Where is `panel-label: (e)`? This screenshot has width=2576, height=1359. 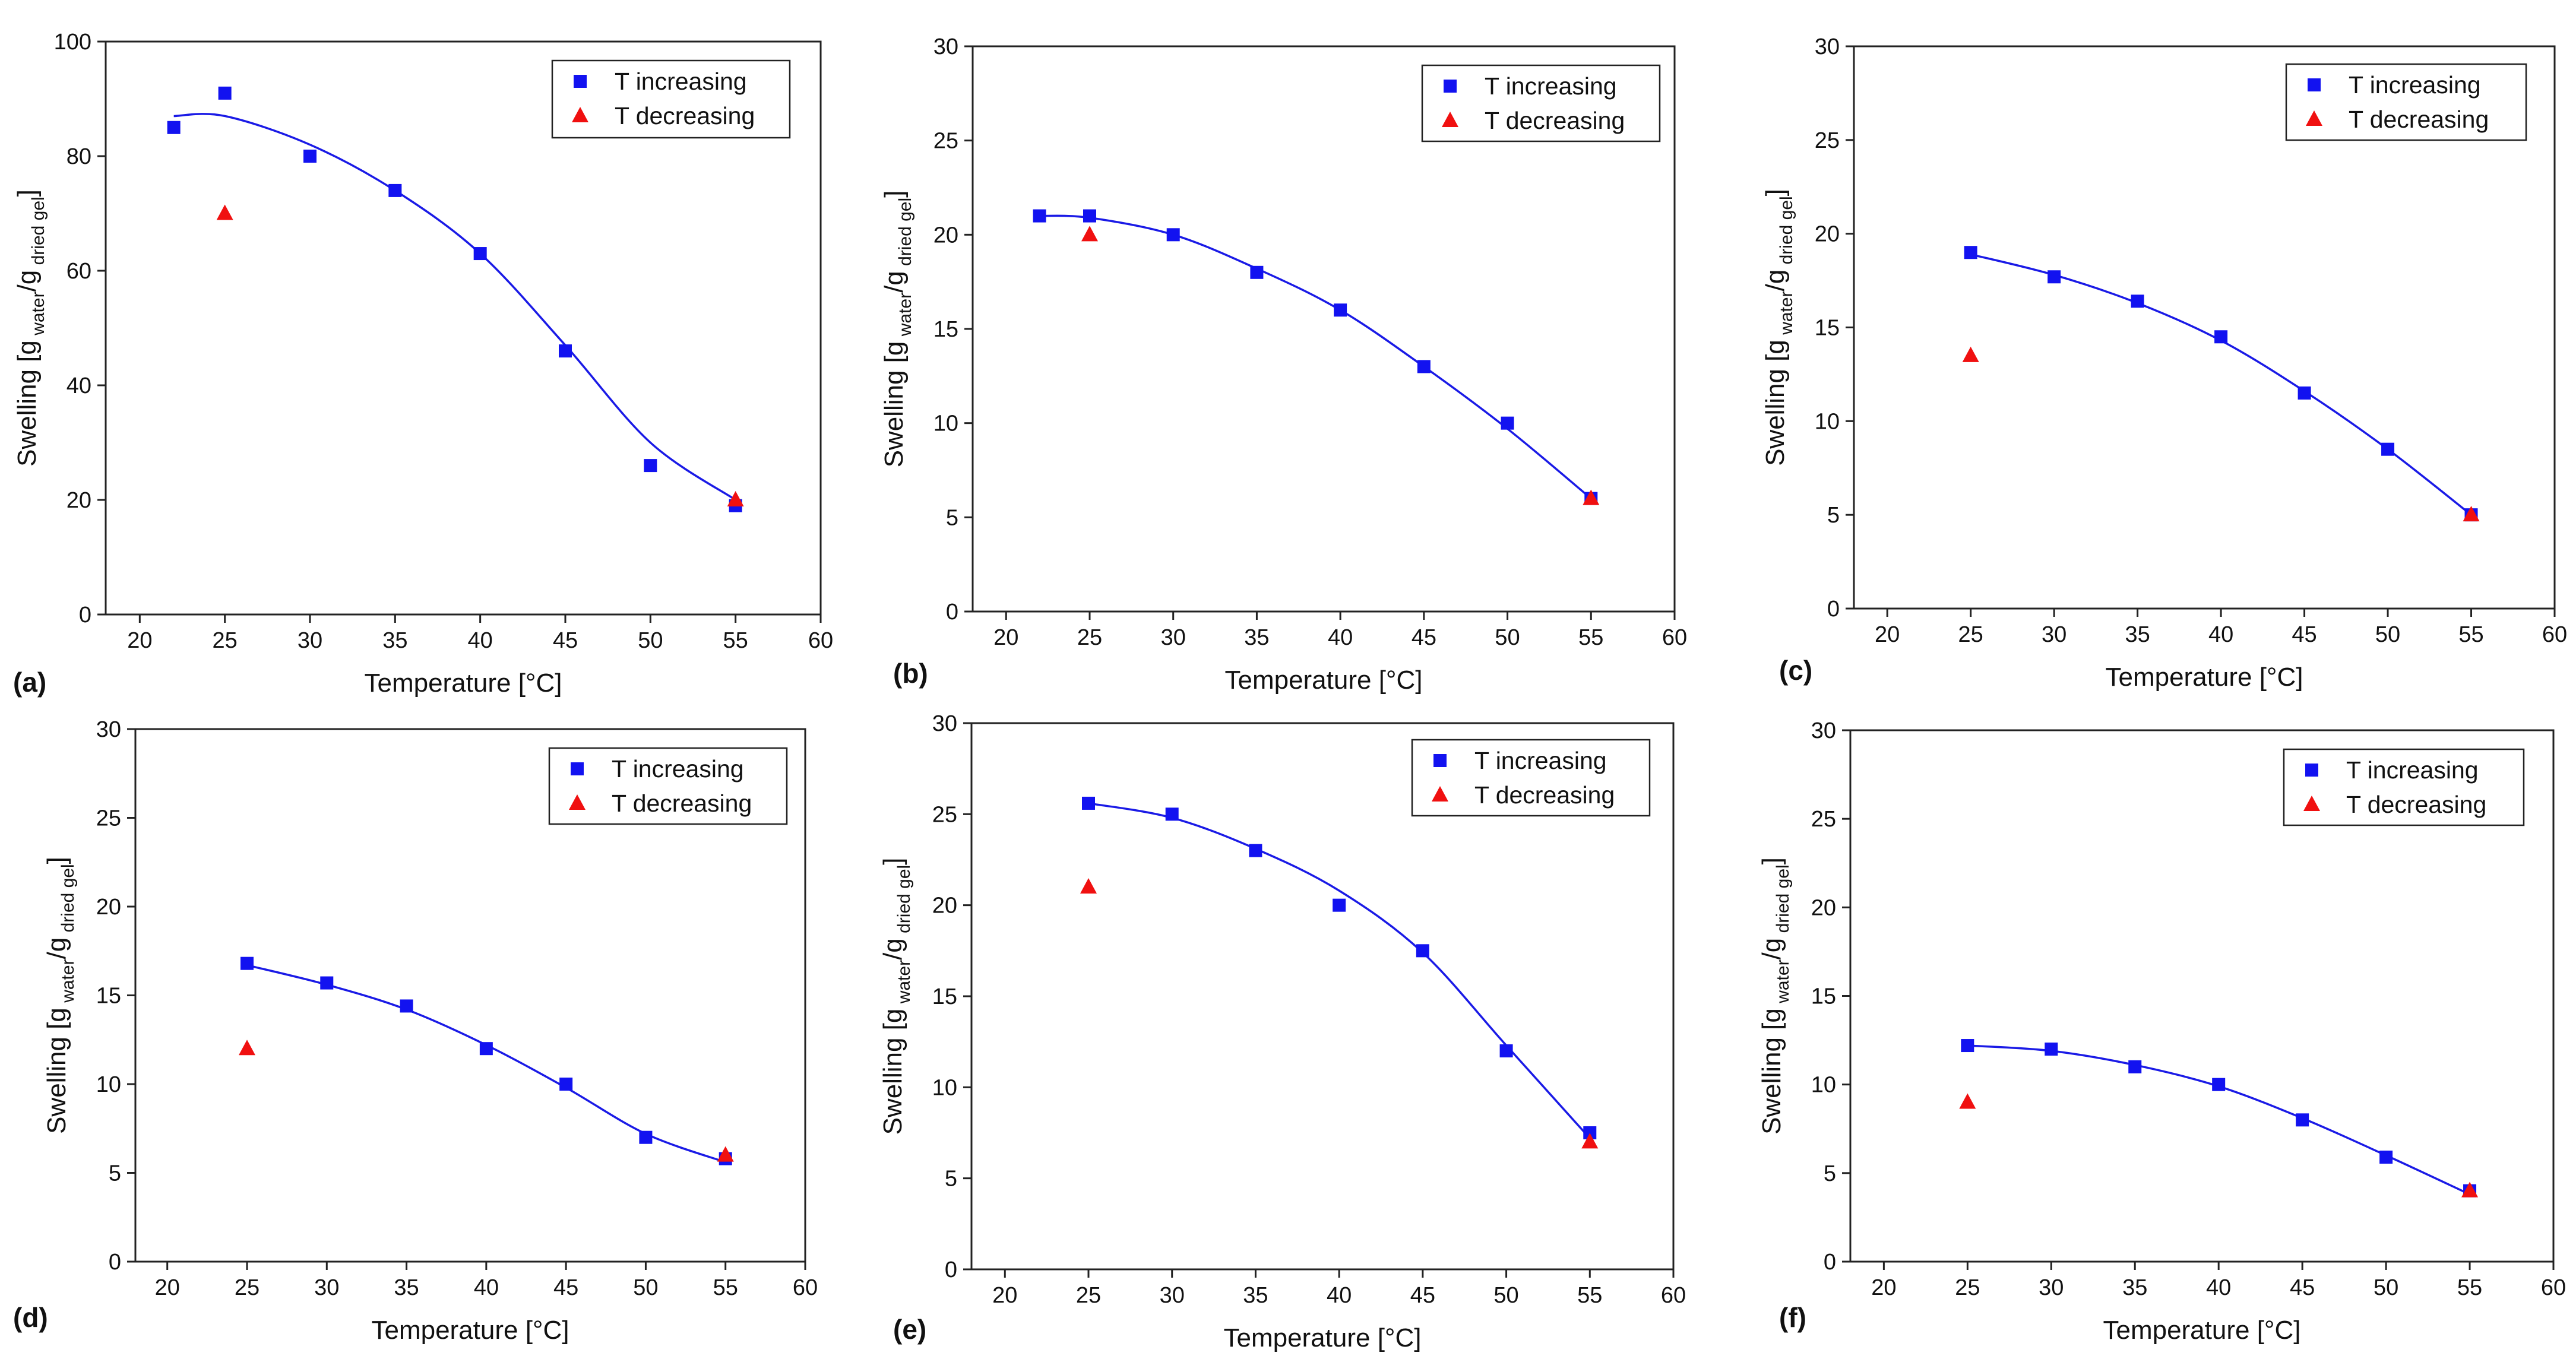
panel-label: (e) is located at coordinates (909, 1330).